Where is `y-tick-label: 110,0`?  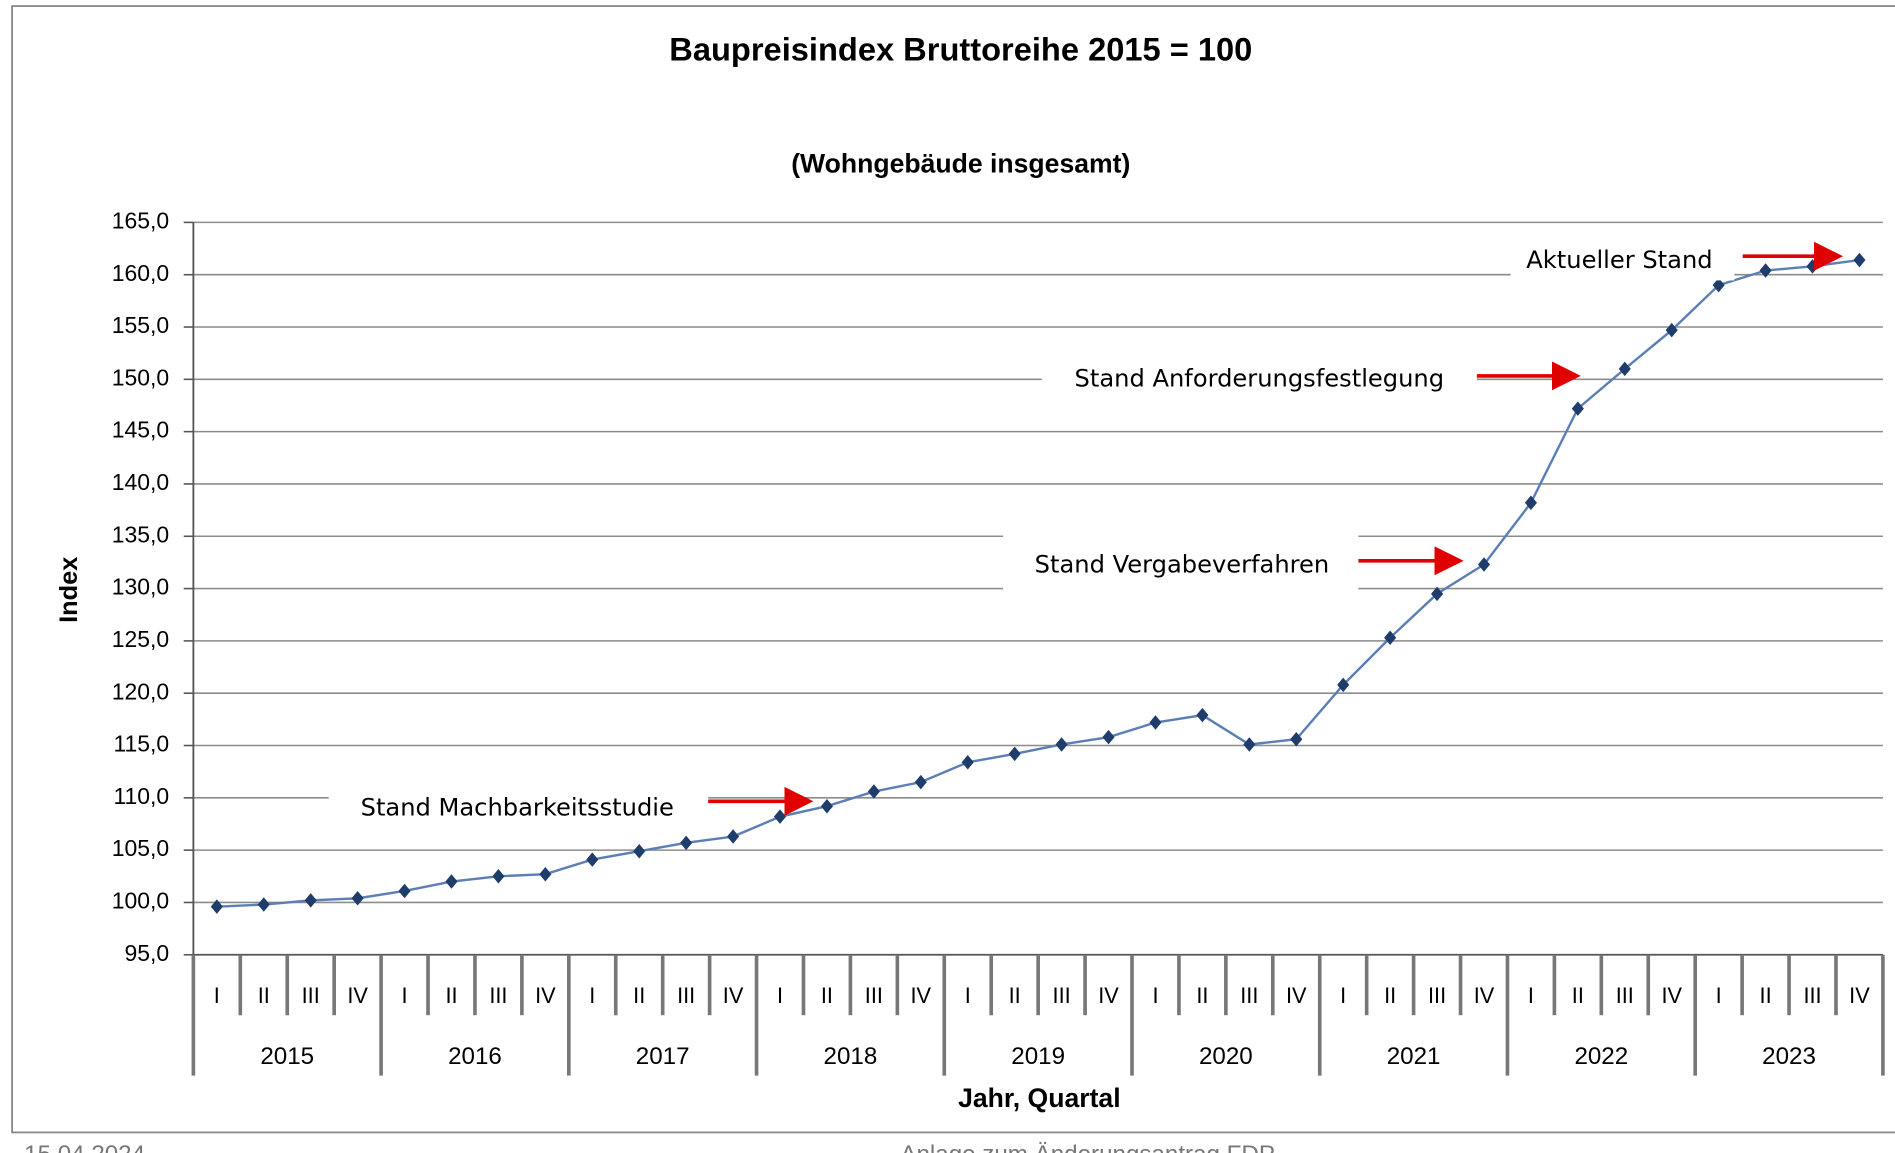 y-tick-label: 110,0 is located at coordinates (141, 796).